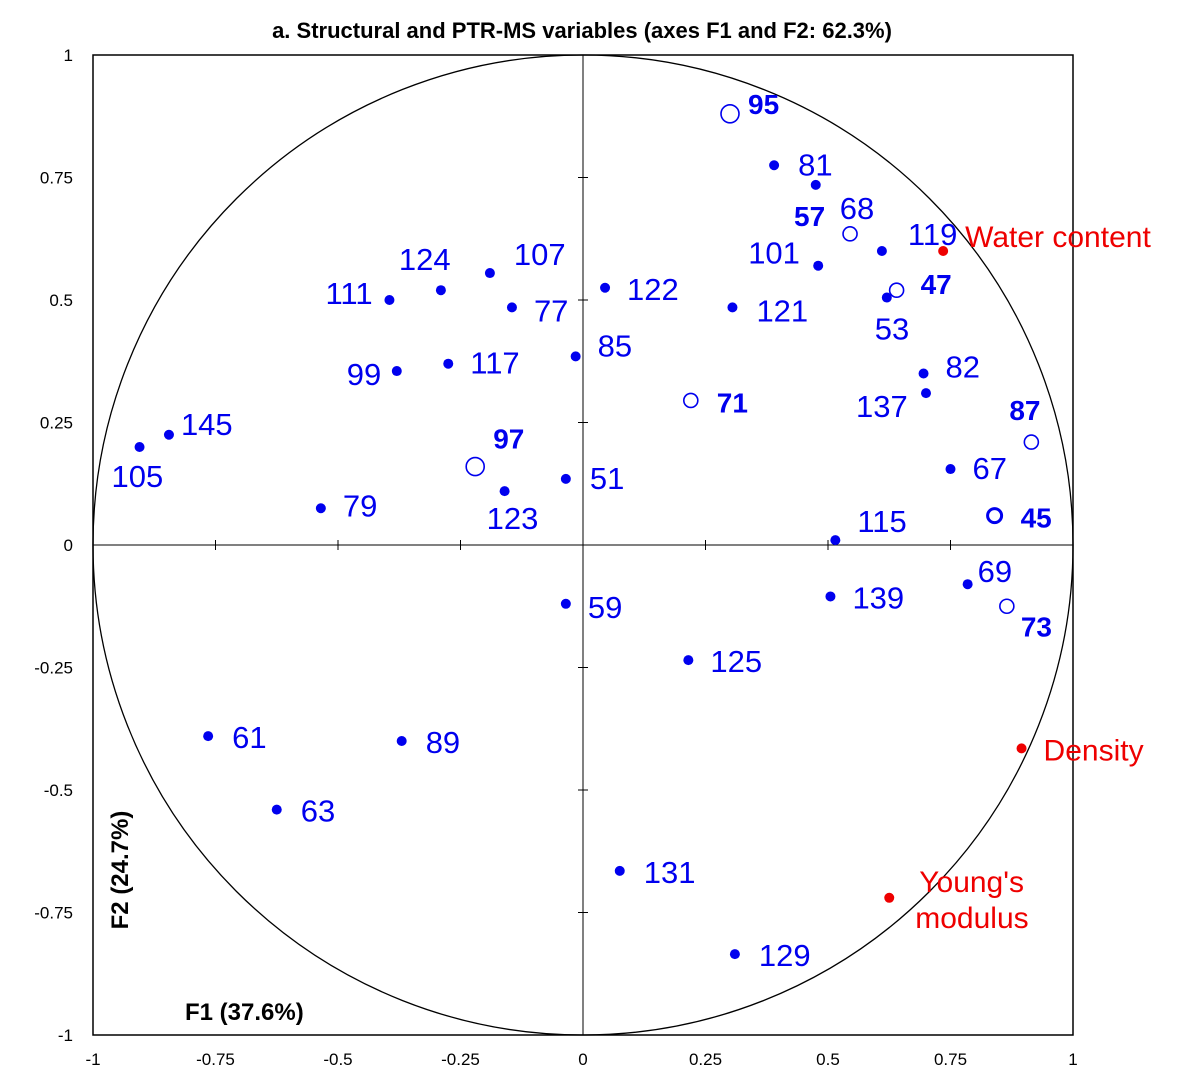  Describe the element at coordinates (882, 406) in the screenshot. I see `point-label: 137` at that location.